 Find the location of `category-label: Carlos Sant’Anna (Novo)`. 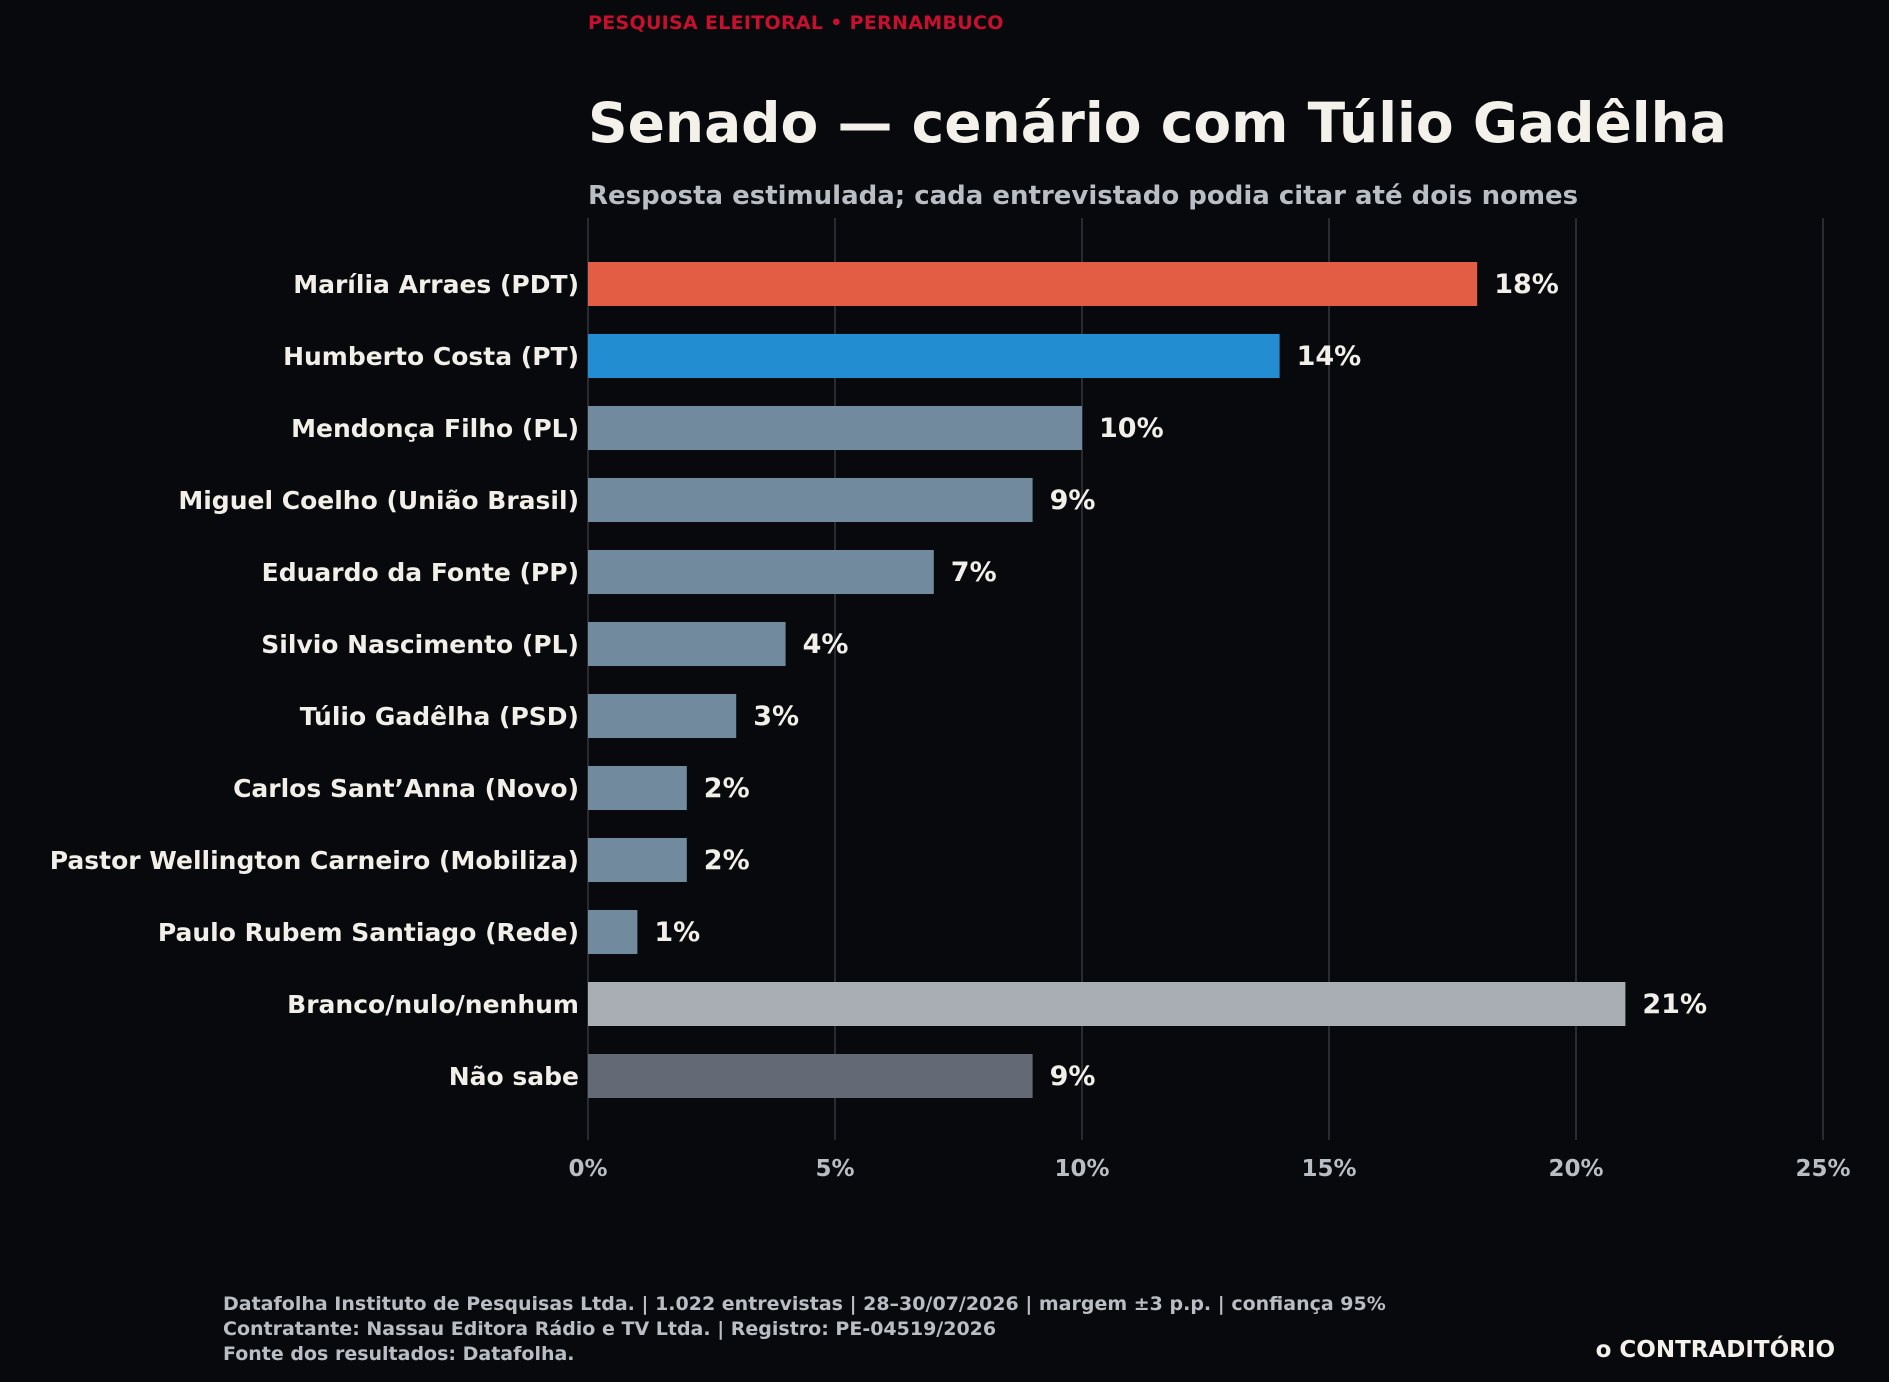

category-label: Carlos Sant’Anna (Novo) is located at coordinates (406, 788).